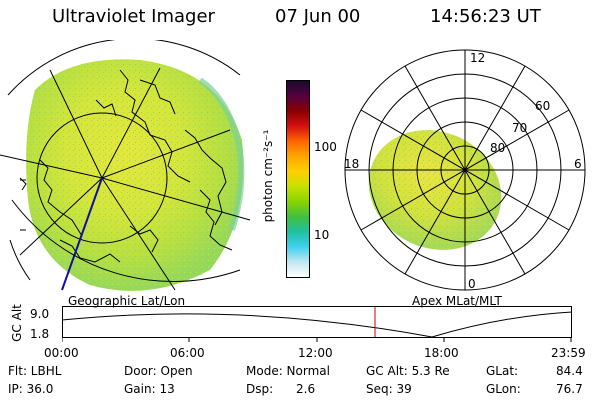 This screenshot has width=600, height=400. What do you see at coordinates (457, 301) in the screenshot?
I see `apex-panel-label: Apex MLat/MLT` at bounding box center [457, 301].